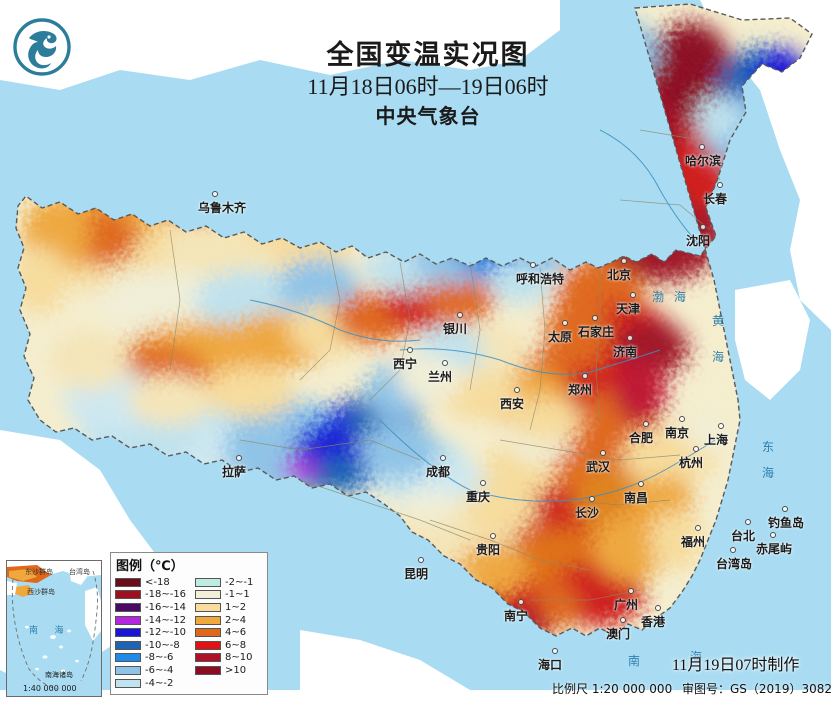 This screenshot has width=831, height=703. I want to click on map-scale: 比例尺 1:20 000 000, so click(612, 689).